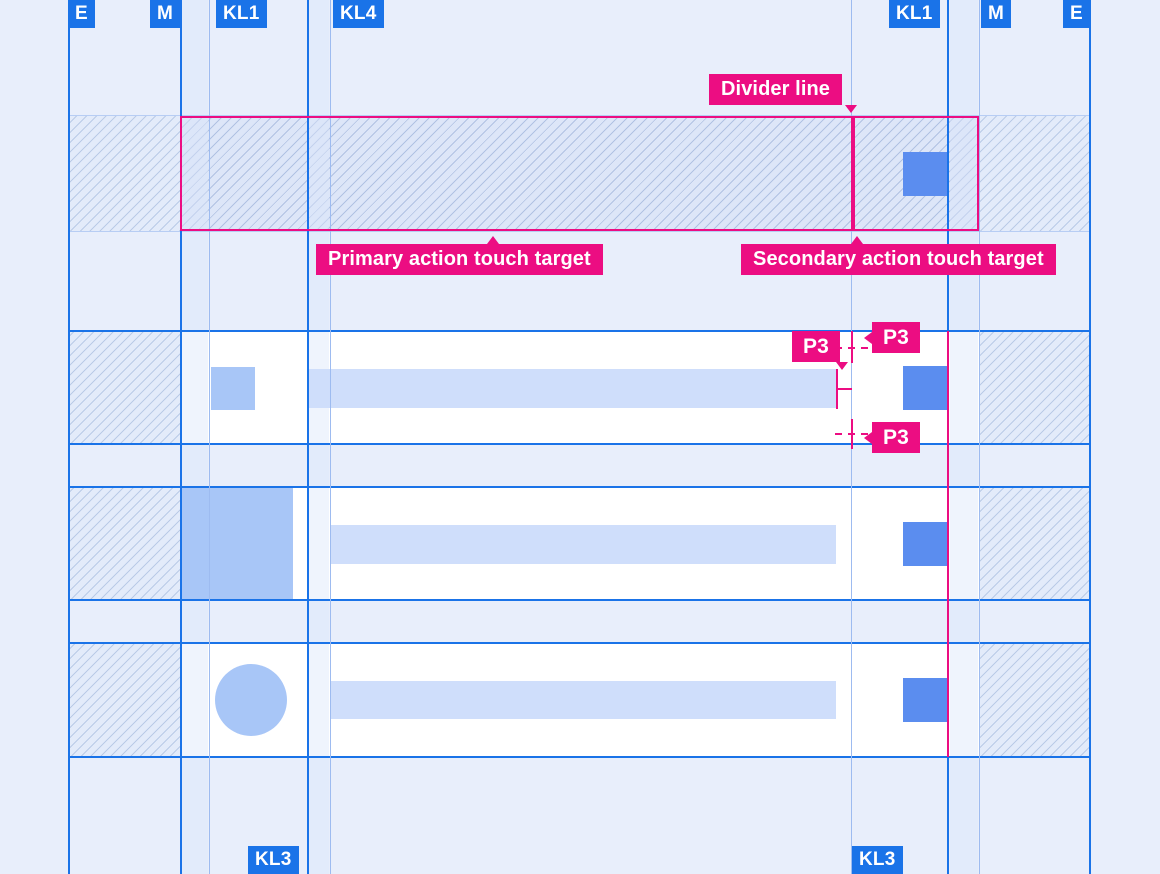 This screenshot has height=874, width=1160. What do you see at coordinates (842, 366) in the screenshot?
I see `p3-right-pointer-icon` at bounding box center [842, 366].